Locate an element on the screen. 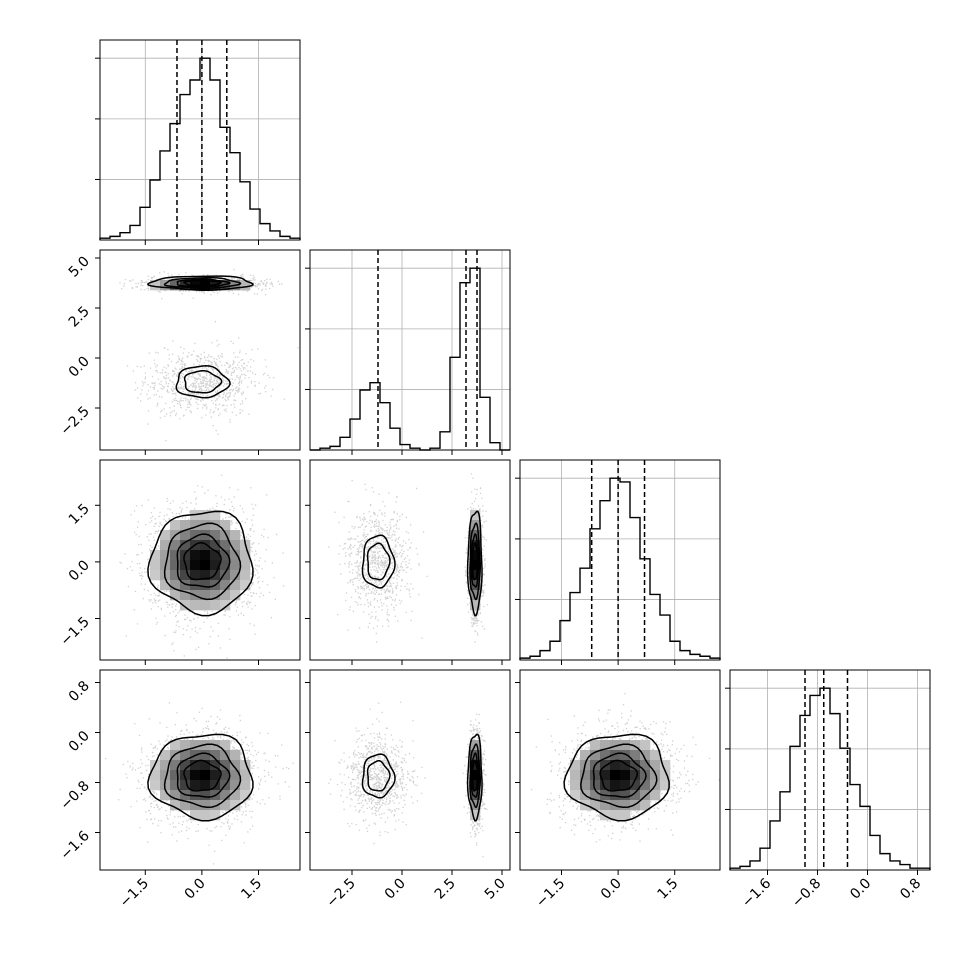 Image resolution: width=970 pixels, height=970 pixels. panel-frame is located at coordinates (200, 560).